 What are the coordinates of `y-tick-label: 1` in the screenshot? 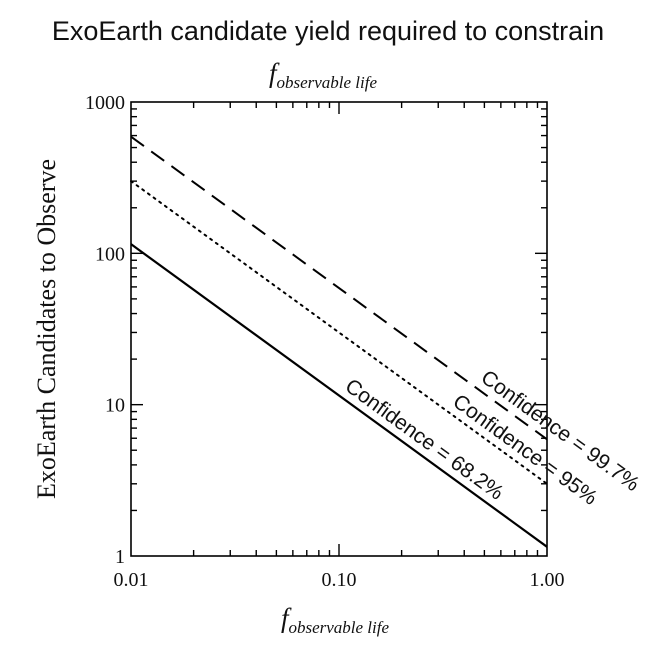 It's located at (120, 557).